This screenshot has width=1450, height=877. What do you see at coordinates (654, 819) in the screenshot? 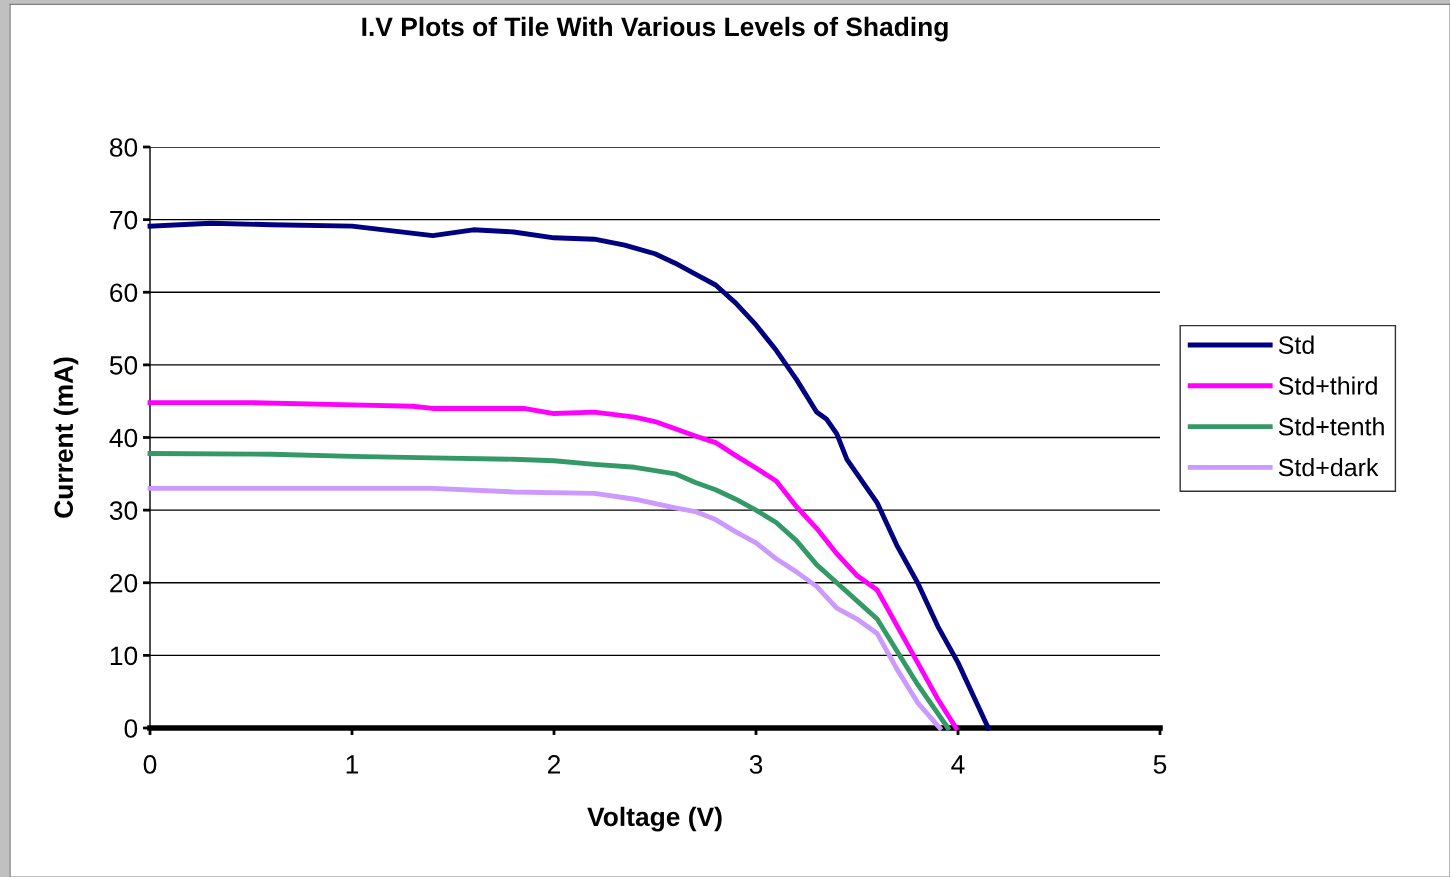
I see `x-axis-title: Voltage (V)` at bounding box center [654, 819].